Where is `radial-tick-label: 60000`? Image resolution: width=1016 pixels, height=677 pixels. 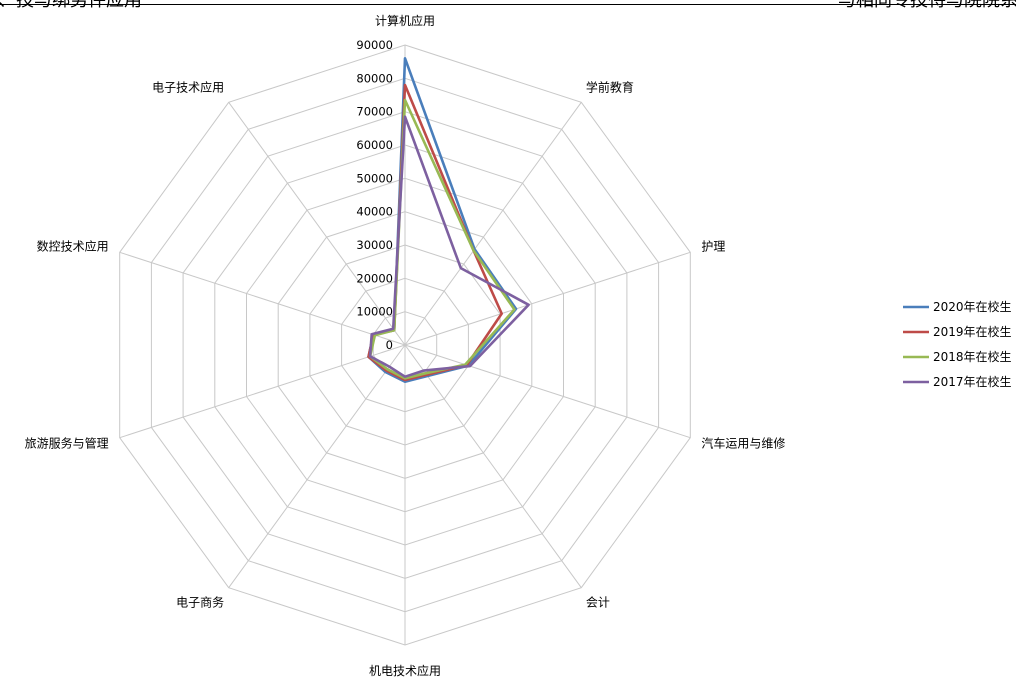 radial-tick-label: 60000 is located at coordinates (374, 145).